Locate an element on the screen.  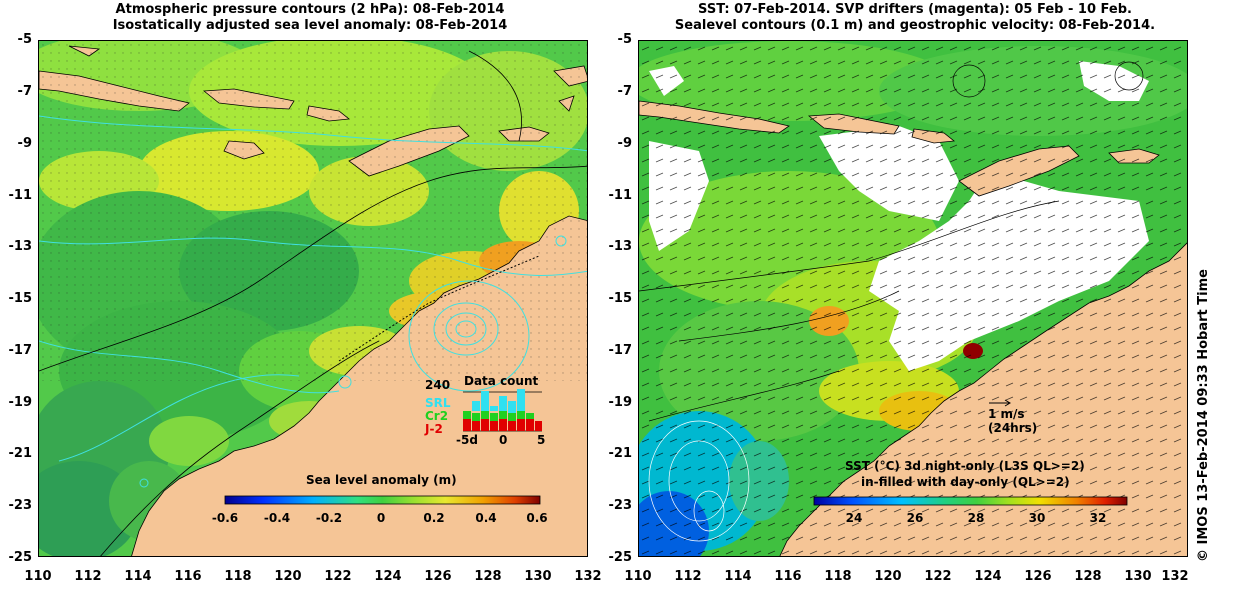
right-xtick: 116 is located at coordinates (788, 576).